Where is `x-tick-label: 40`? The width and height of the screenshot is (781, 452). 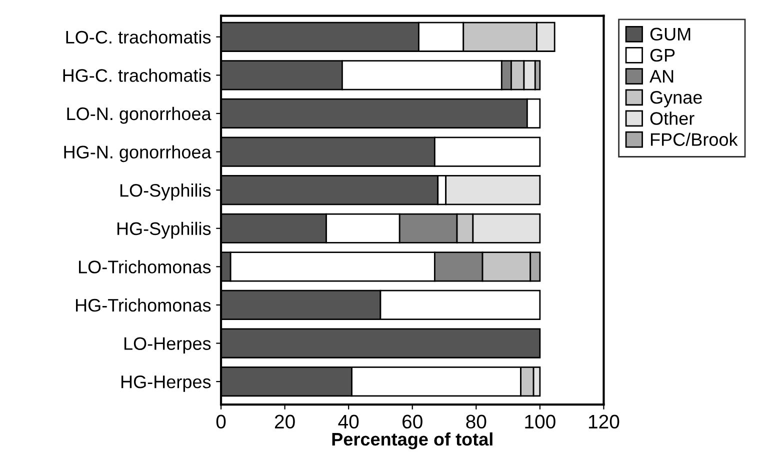
x-tick-label: 40 is located at coordinates (348, 421).